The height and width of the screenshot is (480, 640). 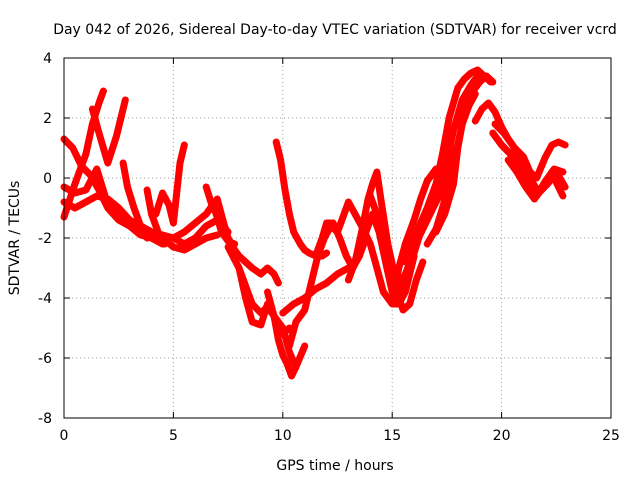 I want to click on y-tick-label: 4, so click(x=47, y=59).